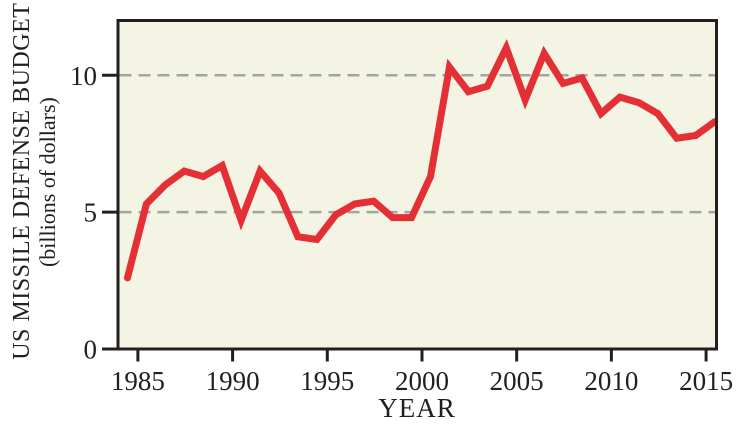  I want to click on y-tick-label-5: 5, so click(91, 213).